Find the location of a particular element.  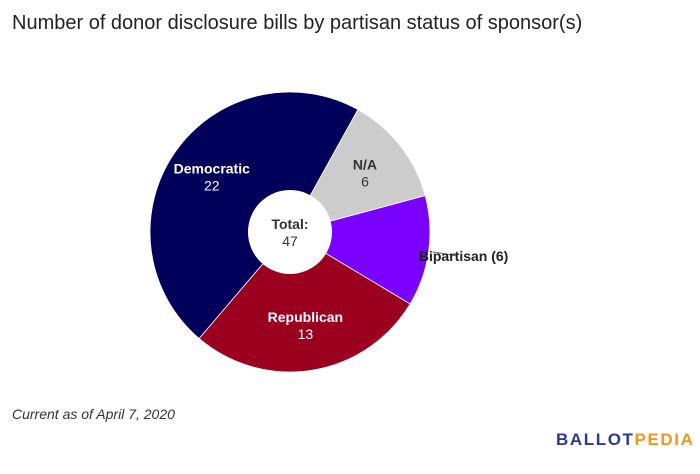

slice-value-n-a: 6 is located at coordinates (365, 181).